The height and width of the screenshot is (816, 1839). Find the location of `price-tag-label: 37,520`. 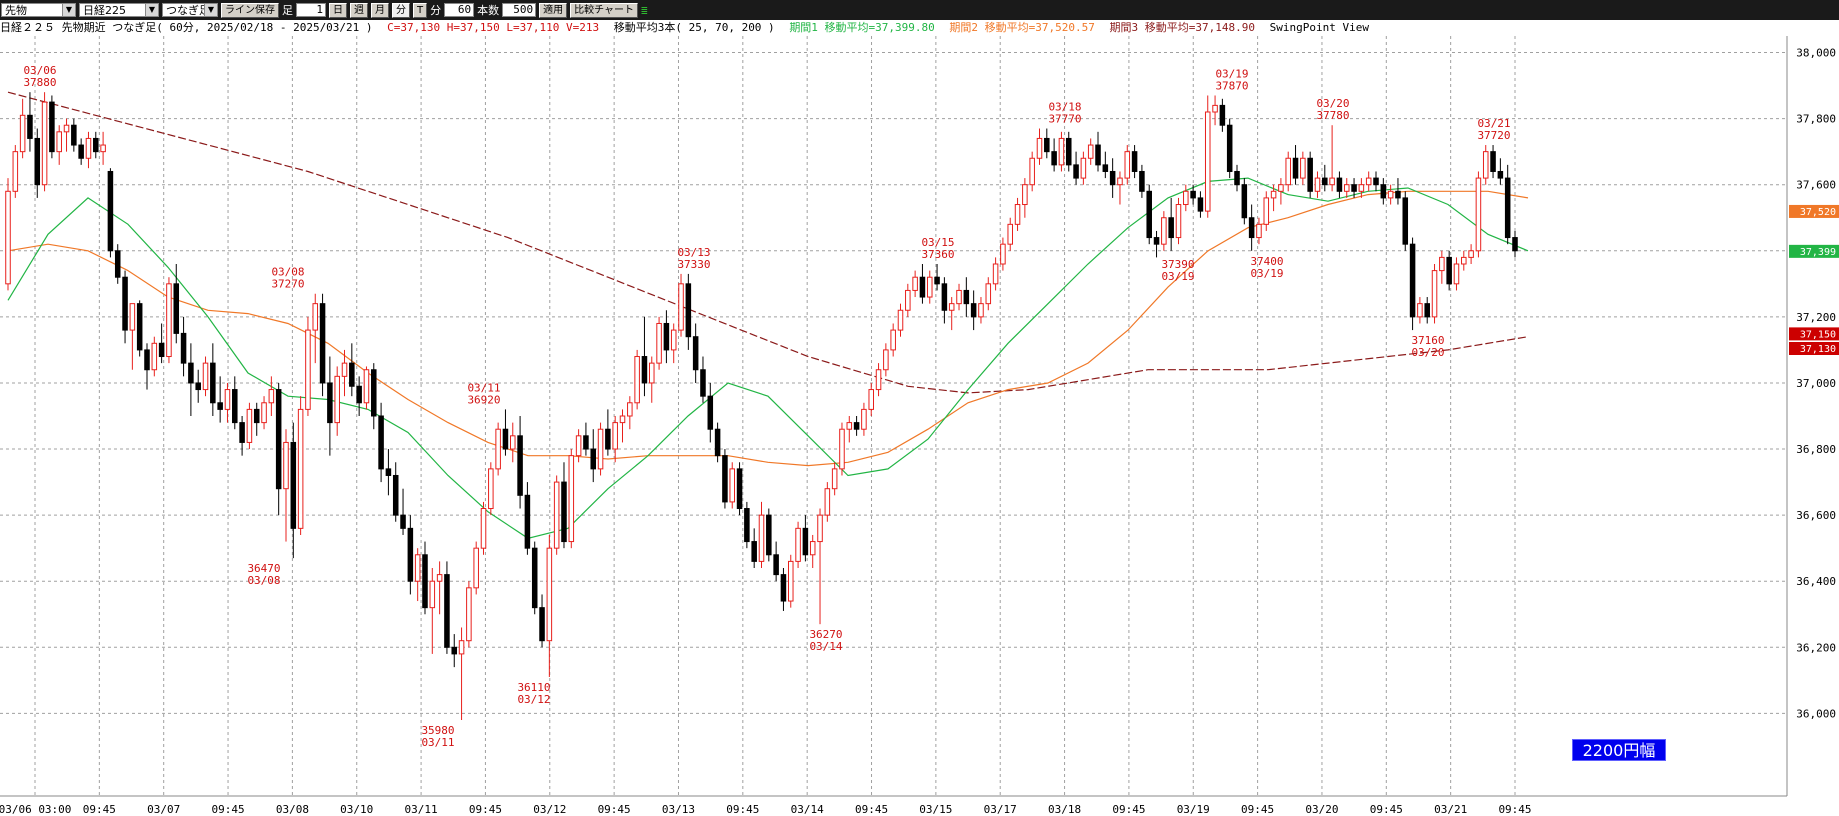

price-tag-label: 37,520 is located at coordinates (1818, 212).